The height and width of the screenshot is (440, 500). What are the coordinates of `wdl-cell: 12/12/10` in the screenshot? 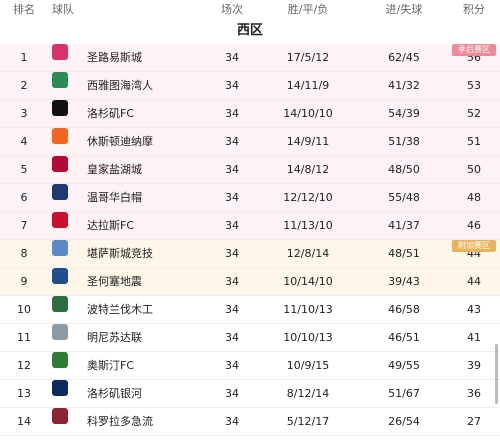 It's located at (308, 197).